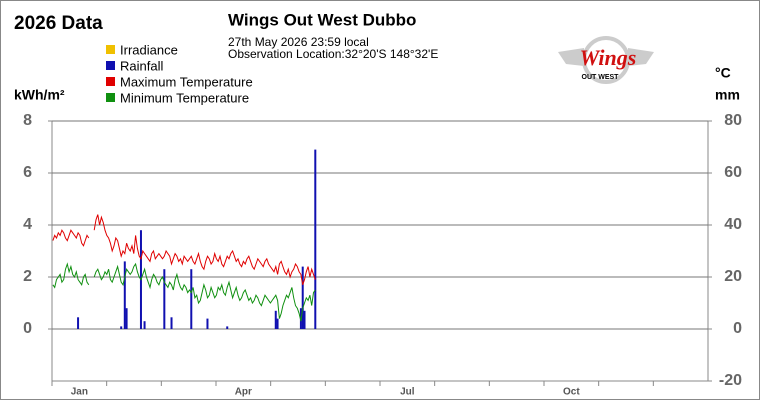 This screenshot has width=760, height=400. Describe the element at coordinates (141, 65) in the screenshot. I see `legend-label: Rainfall` at that location.